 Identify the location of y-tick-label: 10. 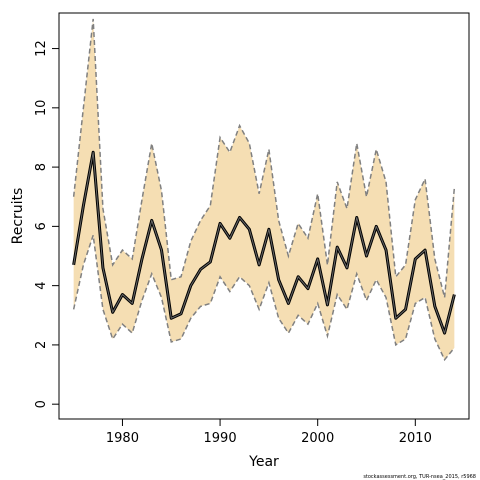
(41, 108).